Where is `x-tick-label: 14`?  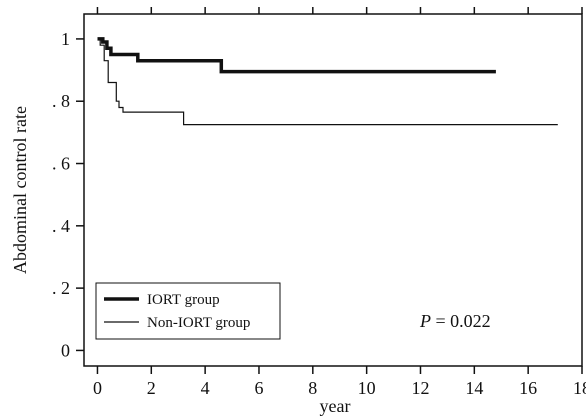
x-tick-label: 14 is located at coordinates (474, 388).